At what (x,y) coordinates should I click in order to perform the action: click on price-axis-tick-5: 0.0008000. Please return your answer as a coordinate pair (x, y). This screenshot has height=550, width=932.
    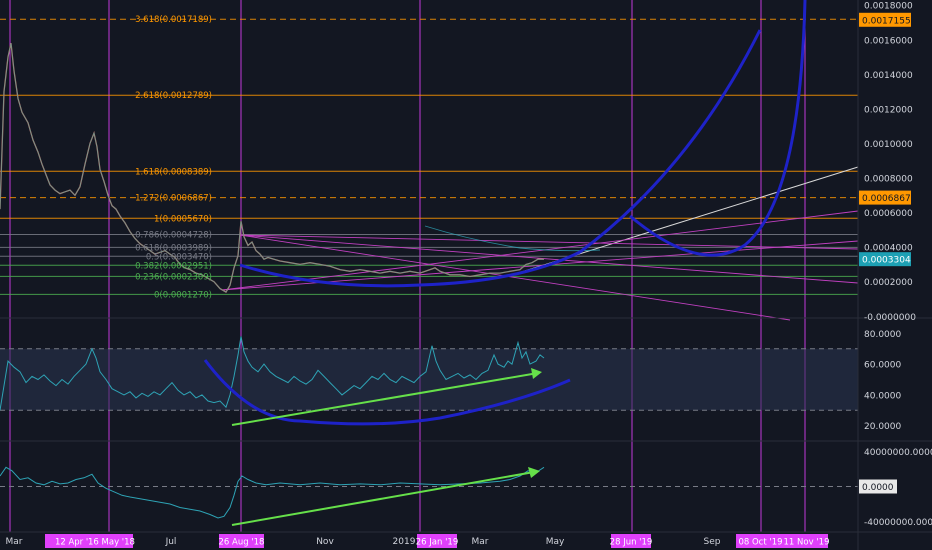
    Looking at the image, I should click on (888, 180).